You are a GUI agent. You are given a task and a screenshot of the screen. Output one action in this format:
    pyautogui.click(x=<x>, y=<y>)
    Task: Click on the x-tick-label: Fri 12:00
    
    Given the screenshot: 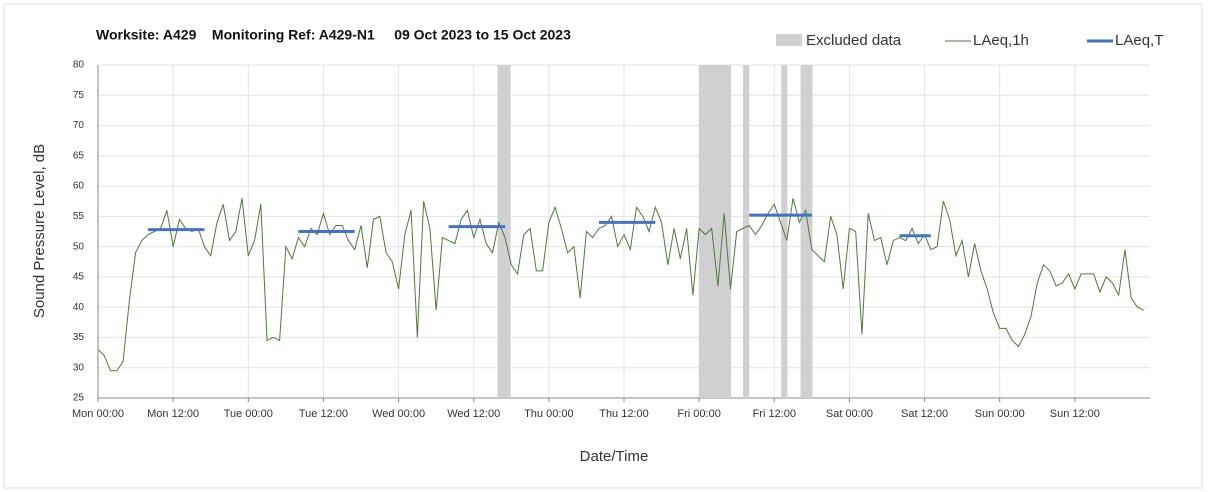 What is the action you would take?
    pyautogui.click(x=774, y=414)
    